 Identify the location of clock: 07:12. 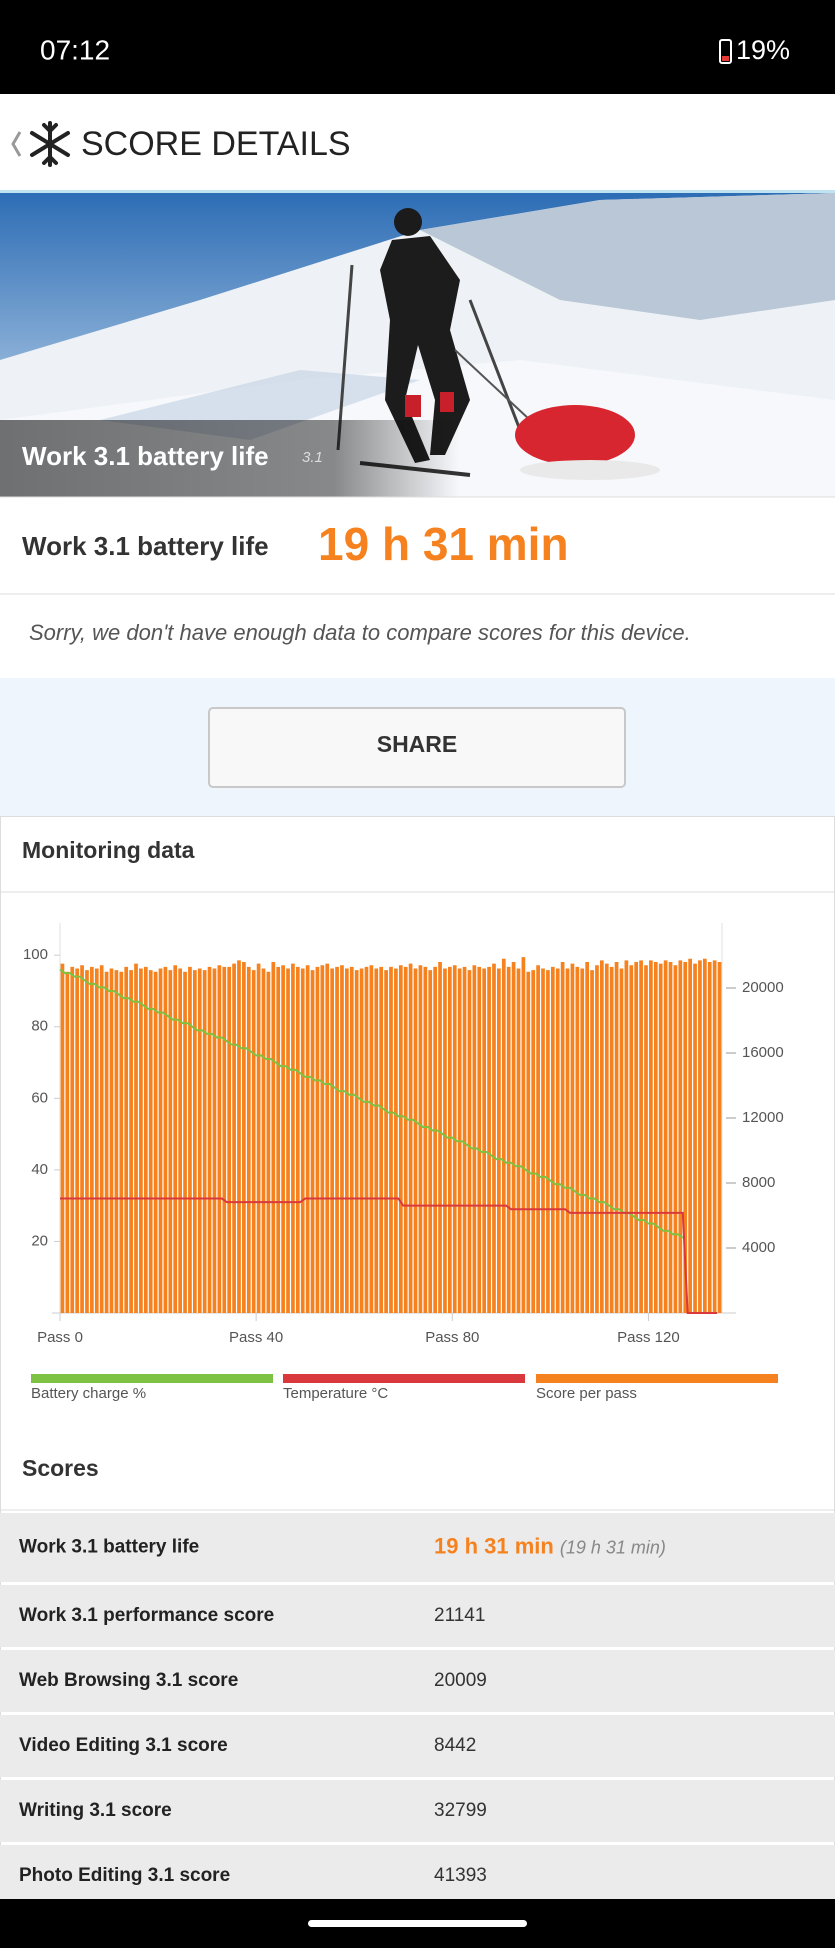
(75, 49).